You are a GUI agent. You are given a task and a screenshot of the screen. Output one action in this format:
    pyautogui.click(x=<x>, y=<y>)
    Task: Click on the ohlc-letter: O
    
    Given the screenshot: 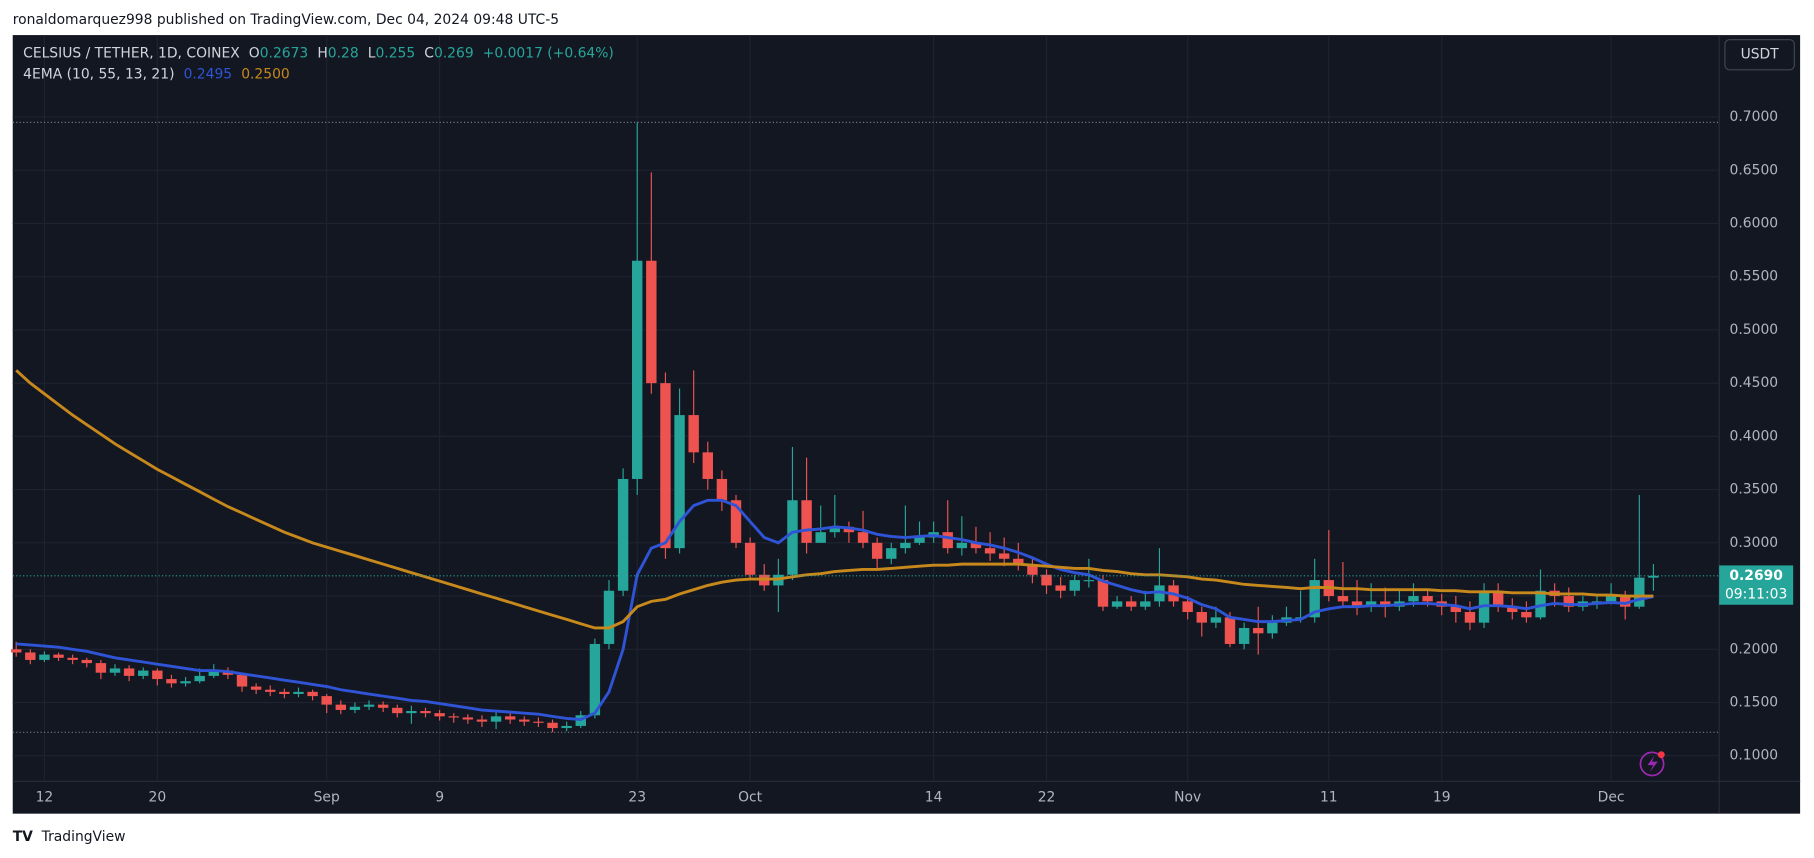 What is the action you would take?
    pyautogui.click(x=254, y=54)
    